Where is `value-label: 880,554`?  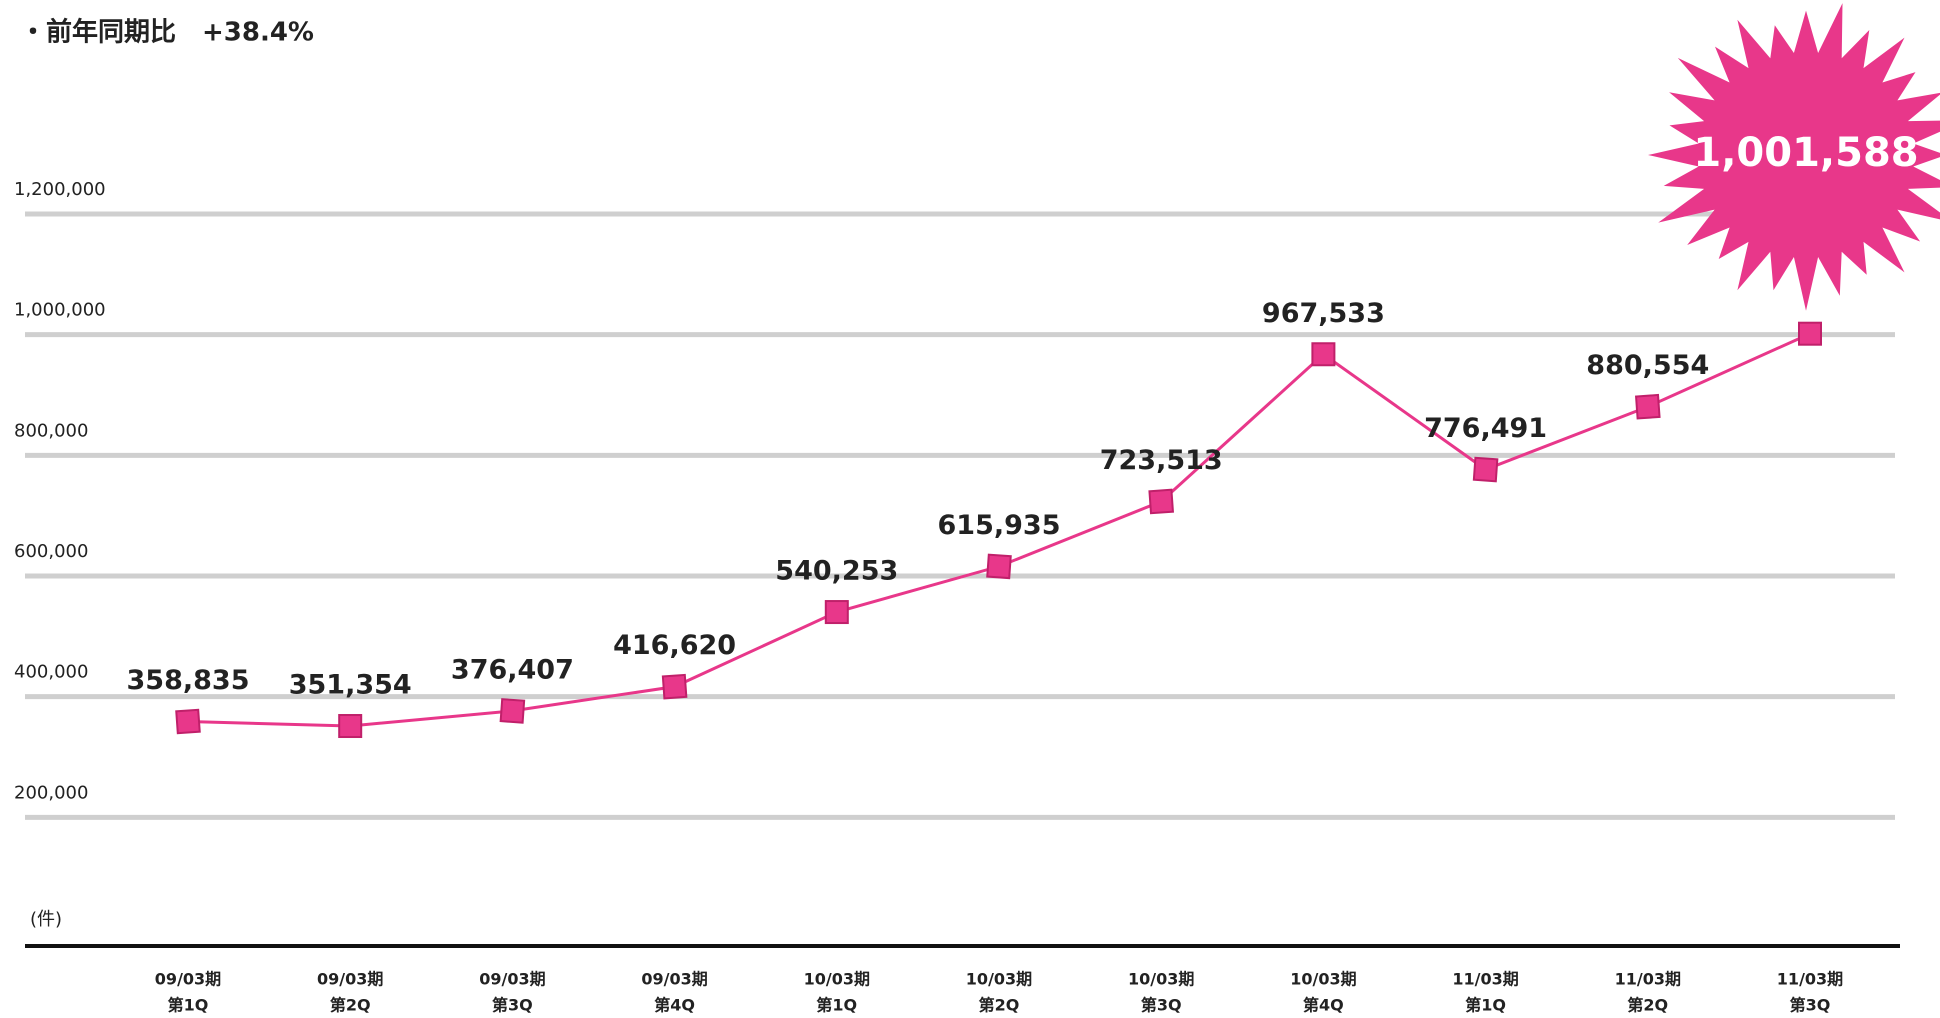
value-label: 880,554 is located at coordinates (1647, 365).